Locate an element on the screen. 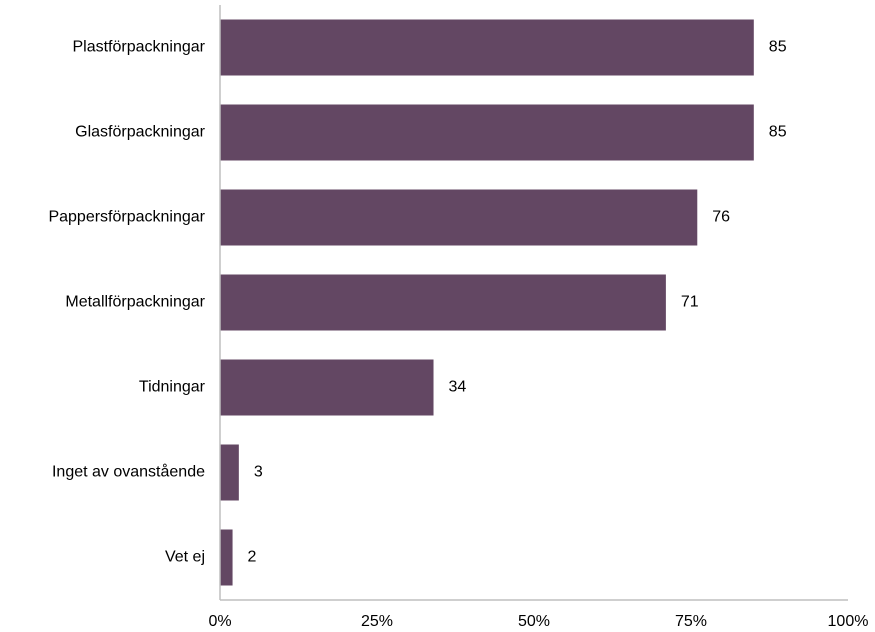 The image size is (875, 632). x-tick-label-4: 100% is located at coordinates (848, 621).